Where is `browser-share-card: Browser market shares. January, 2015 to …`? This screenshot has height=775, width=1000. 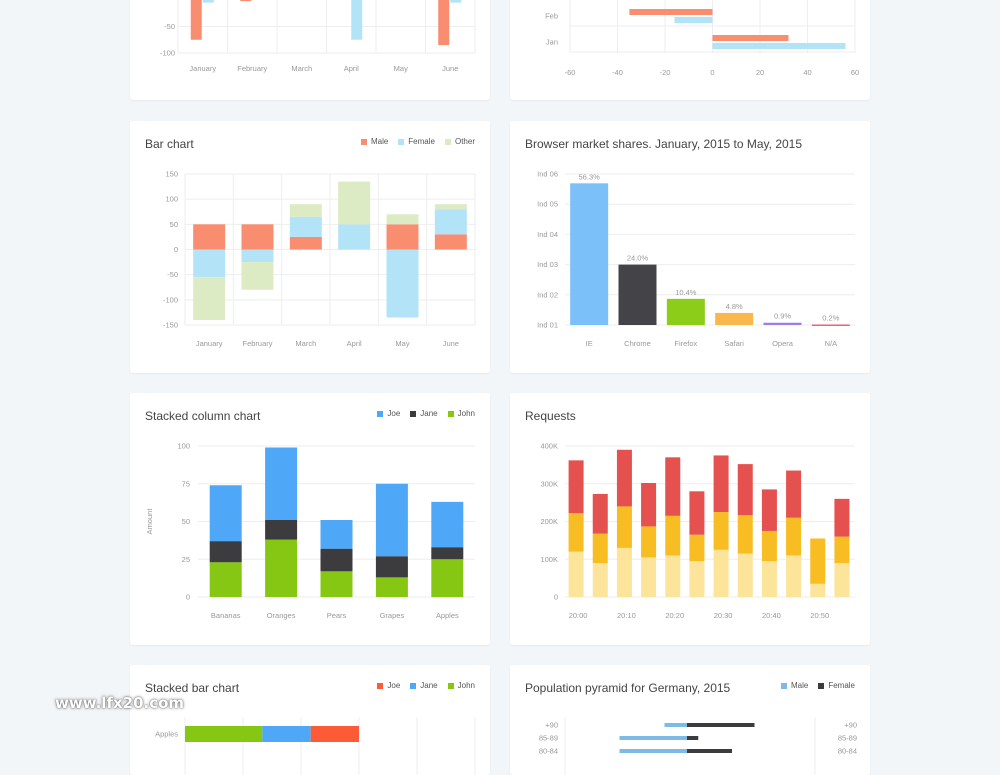 browser-share-card: Browser market shares. January, 2015 to … is located at coordinates (690, 247).